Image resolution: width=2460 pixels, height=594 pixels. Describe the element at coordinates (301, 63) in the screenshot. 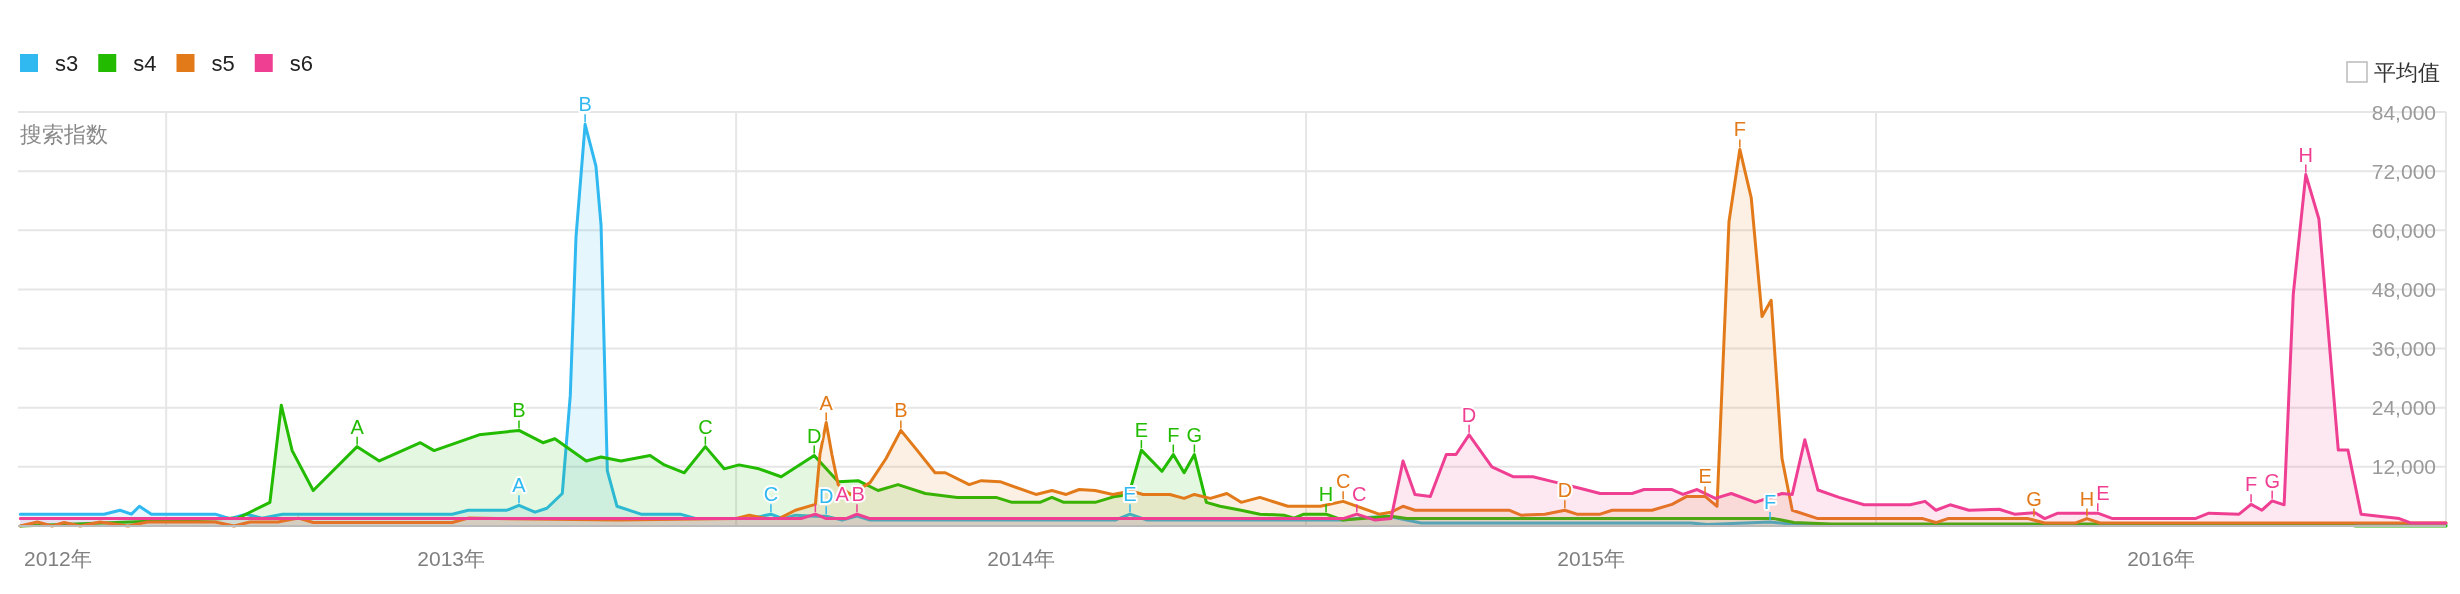

I see `legend-label: s6` at that location.